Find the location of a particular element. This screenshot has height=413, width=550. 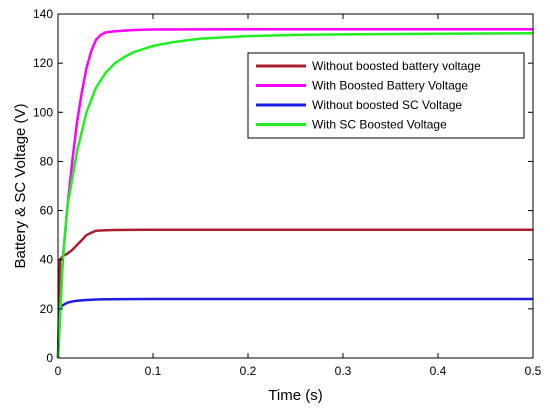

x-axis-label: Time (s) is located at coordinates (295, 395).